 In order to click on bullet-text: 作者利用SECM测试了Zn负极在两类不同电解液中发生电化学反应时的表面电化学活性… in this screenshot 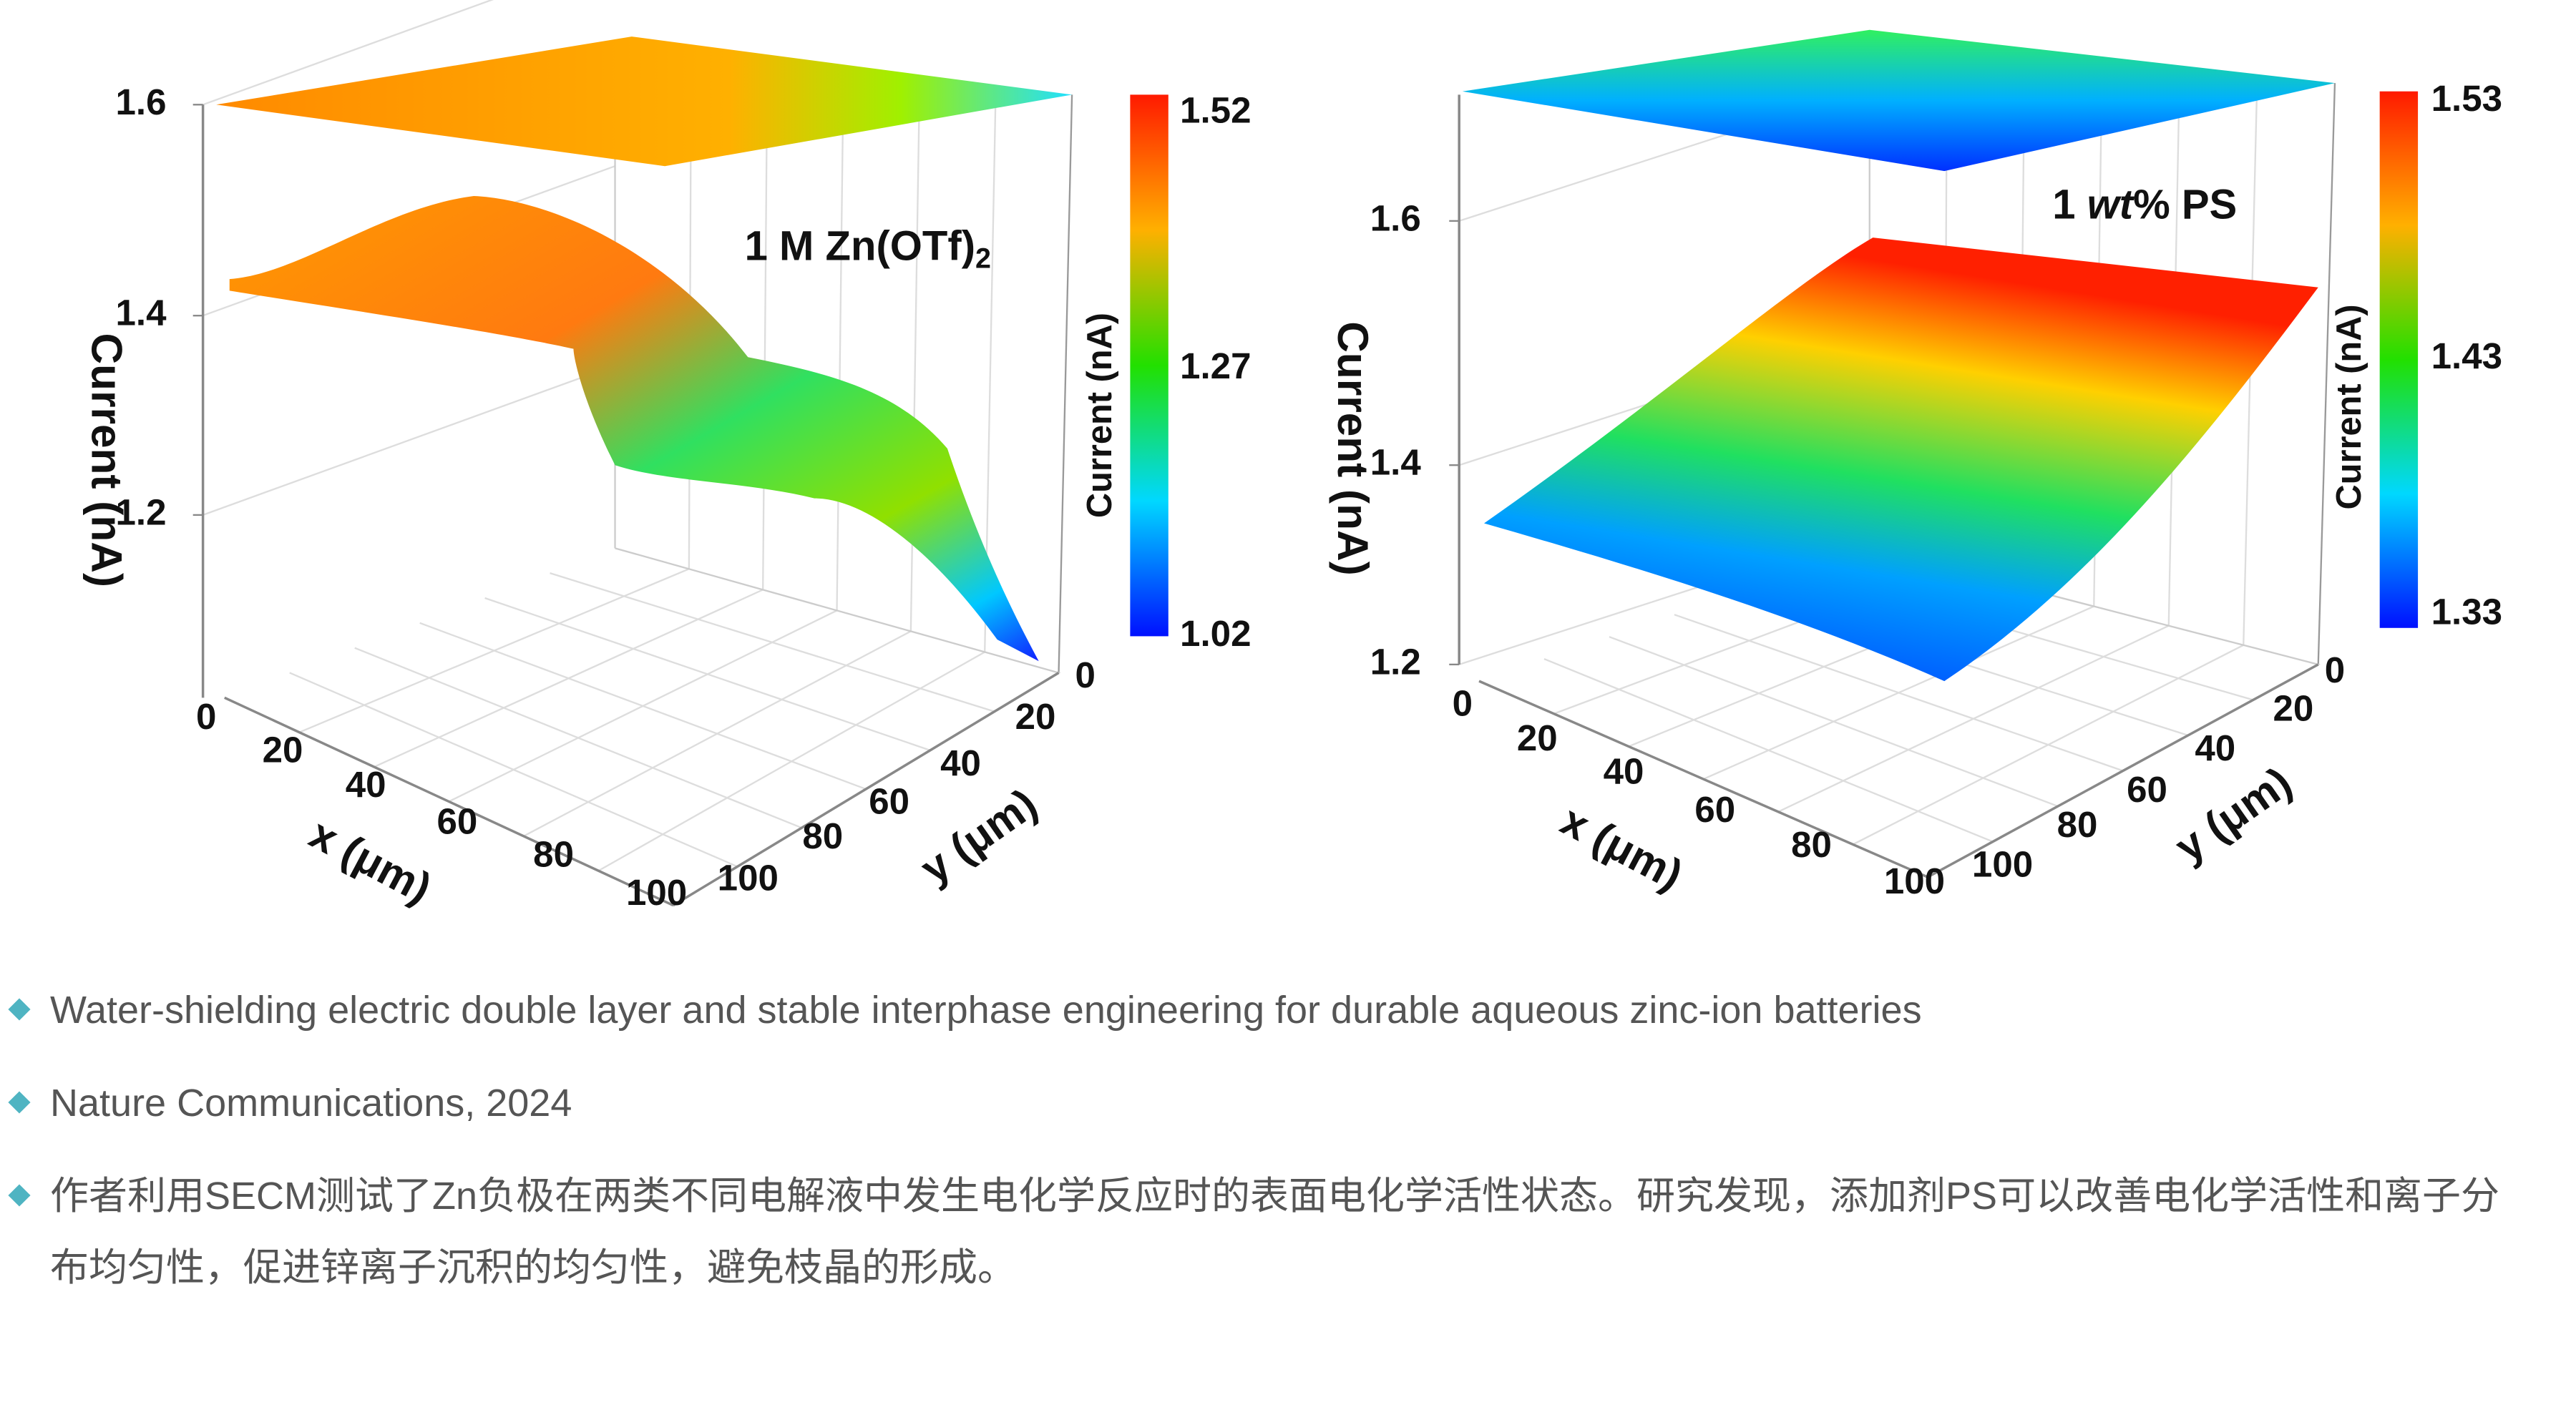, I will do `click(1275, 1232)`.